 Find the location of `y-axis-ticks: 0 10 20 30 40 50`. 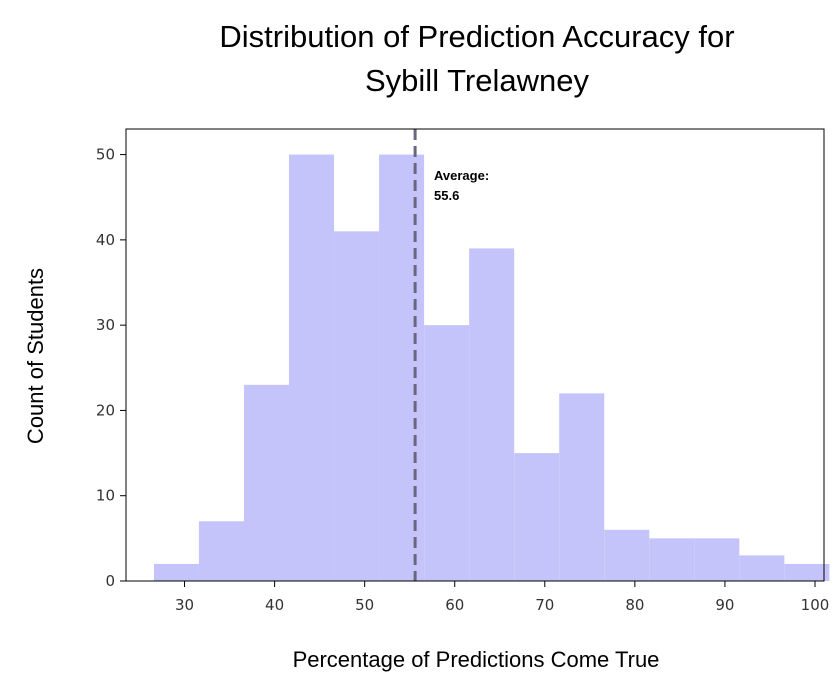

y-axis-ticks: 0 10 20 30 40 50 is located at coordinates (111, 368).